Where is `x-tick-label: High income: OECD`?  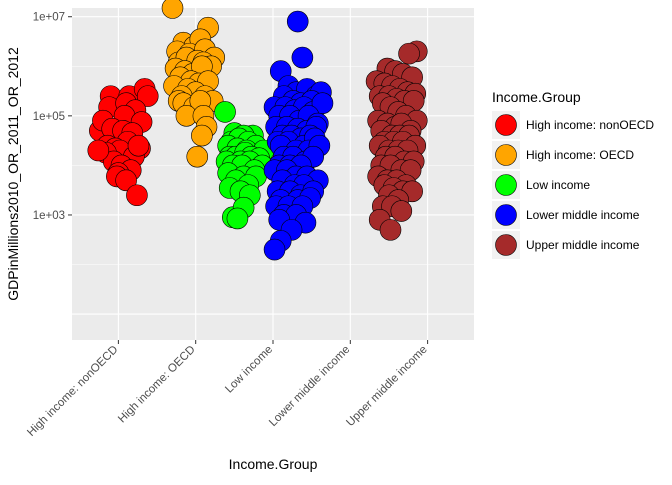
x-tick-label: High income: OECD is located at coordinates (157, 385).